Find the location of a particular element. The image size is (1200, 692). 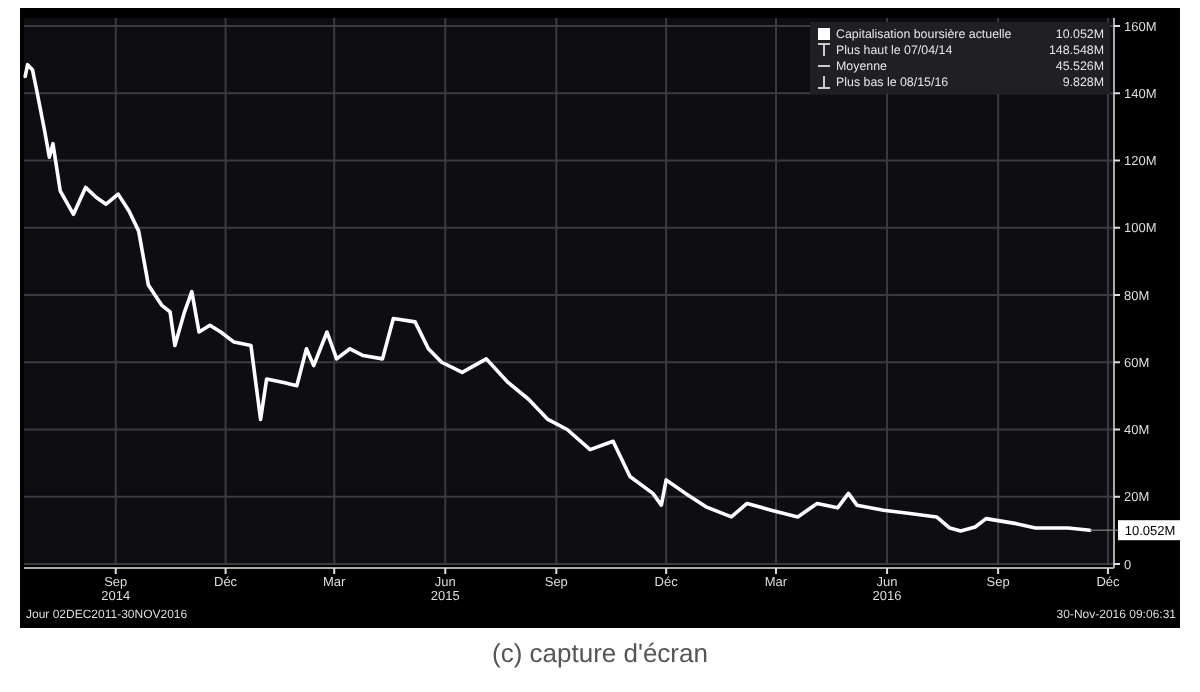

text: (c) capture d'écran is located at coordinates (600, 653).